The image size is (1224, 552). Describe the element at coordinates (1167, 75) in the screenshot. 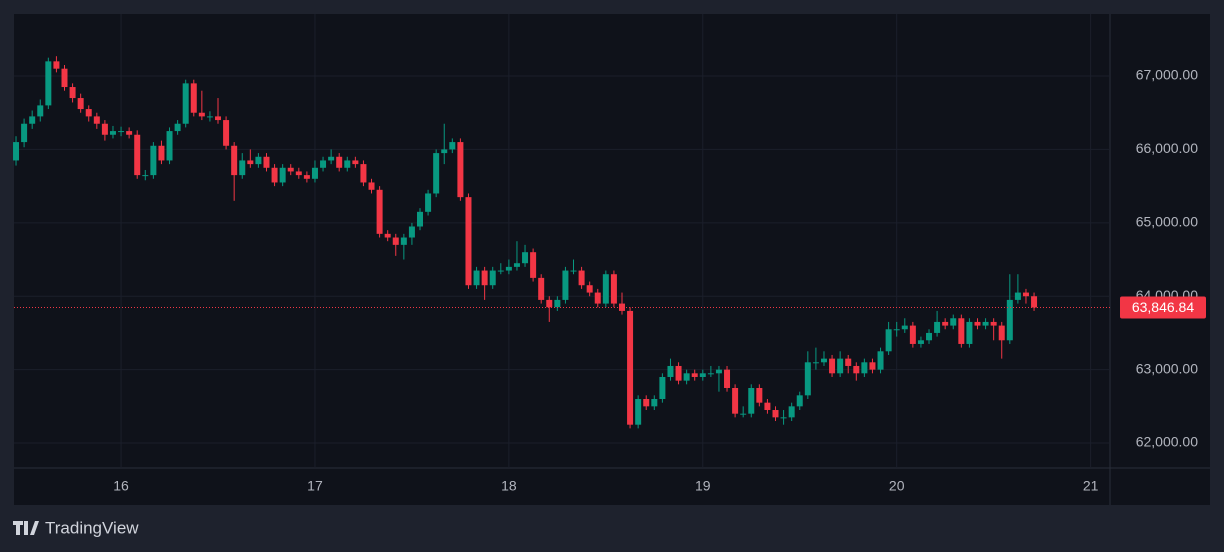

I see `y-tick-label: 67,000.00` at that location.